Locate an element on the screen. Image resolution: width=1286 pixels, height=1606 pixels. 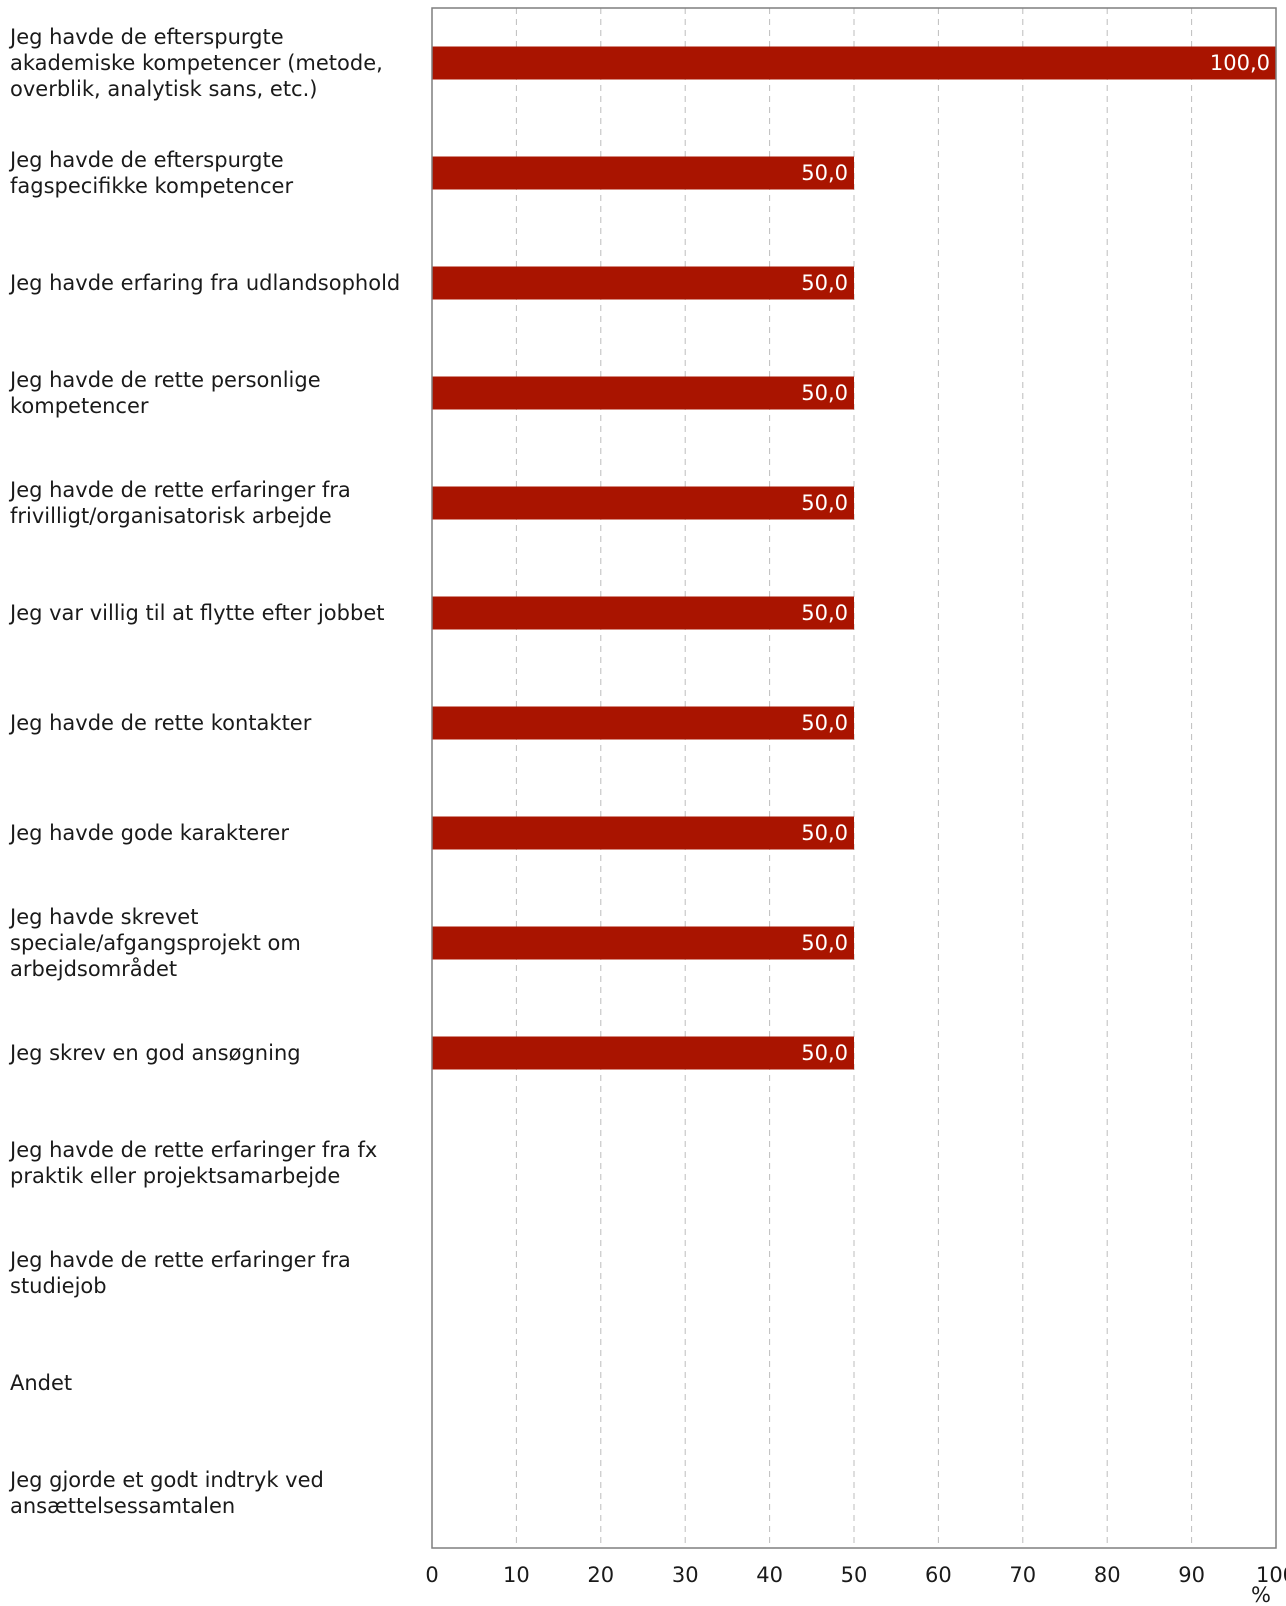
value-label-8: 50,0 is located at coordinates (824, 833).